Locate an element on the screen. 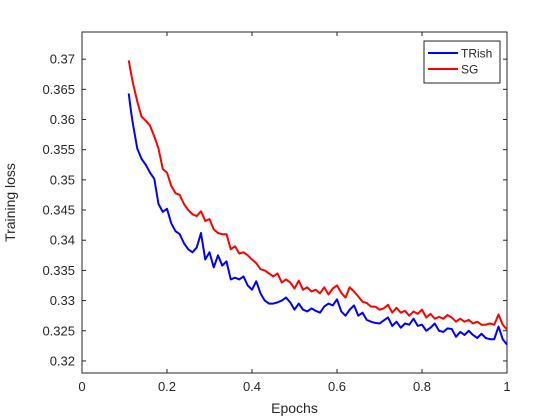  y-axis-label: Training loss is located at coordinates (10, 202).